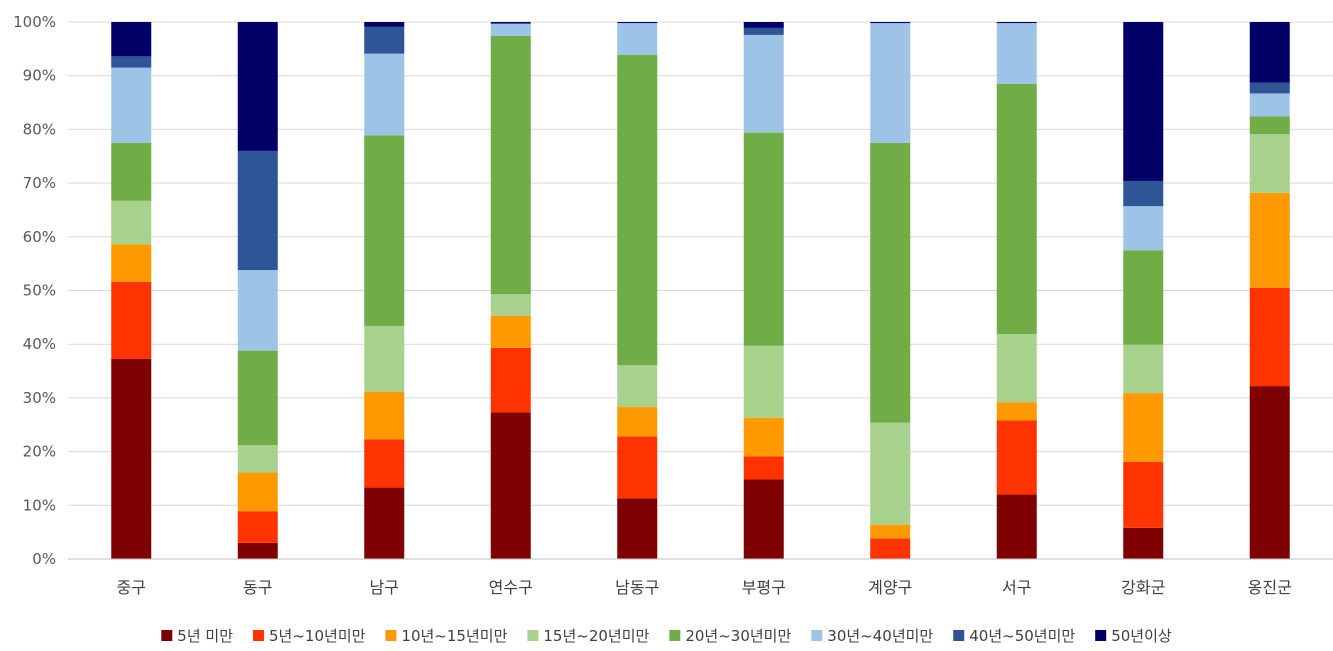 The height and width of the screenshot is (651, 1333). What do you see at coordinates (39, 291) in the screenshot?
I see `y-tick-label: 50%` at bounding box center [39, 291].